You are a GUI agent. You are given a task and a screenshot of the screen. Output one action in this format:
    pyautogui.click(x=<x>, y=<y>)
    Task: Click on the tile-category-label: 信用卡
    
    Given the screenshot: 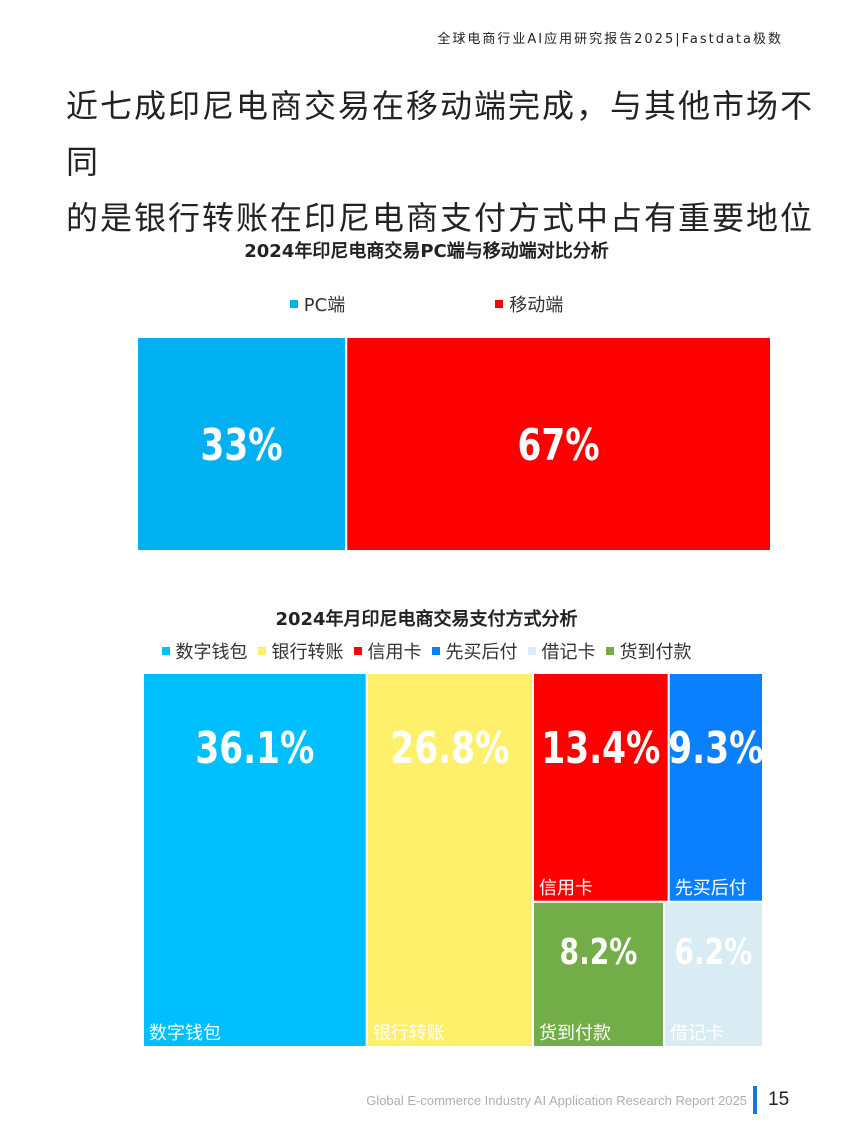 What is the action you would take?
    pyautogui.click(x=566, y=888)
    